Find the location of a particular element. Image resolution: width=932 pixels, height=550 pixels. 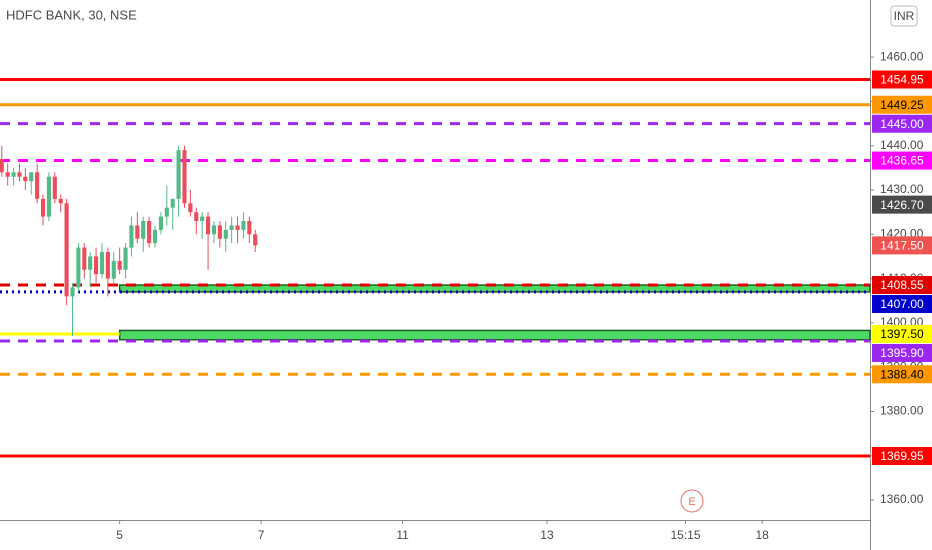

price-label: 1445.00 is located at coordinates (902, 124).